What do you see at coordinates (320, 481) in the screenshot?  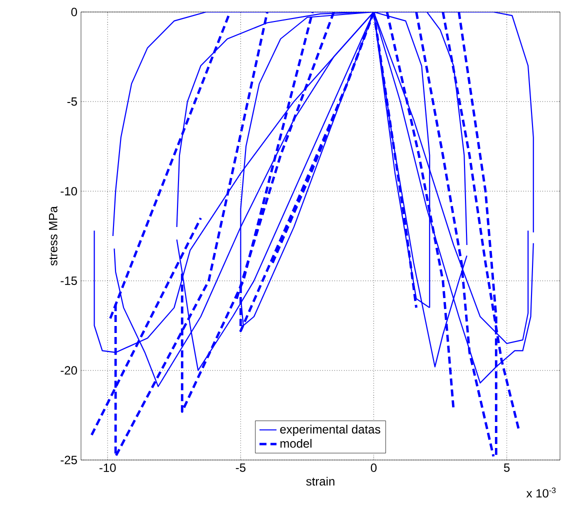 I see `x-axis-title: strain` at bounding box center [320, 481].